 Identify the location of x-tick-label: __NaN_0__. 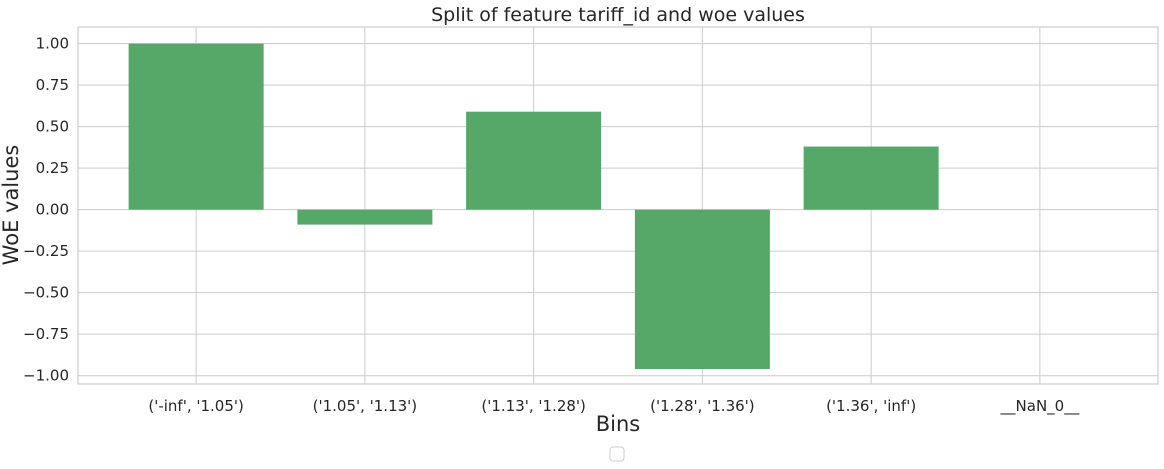
(1040, 406).